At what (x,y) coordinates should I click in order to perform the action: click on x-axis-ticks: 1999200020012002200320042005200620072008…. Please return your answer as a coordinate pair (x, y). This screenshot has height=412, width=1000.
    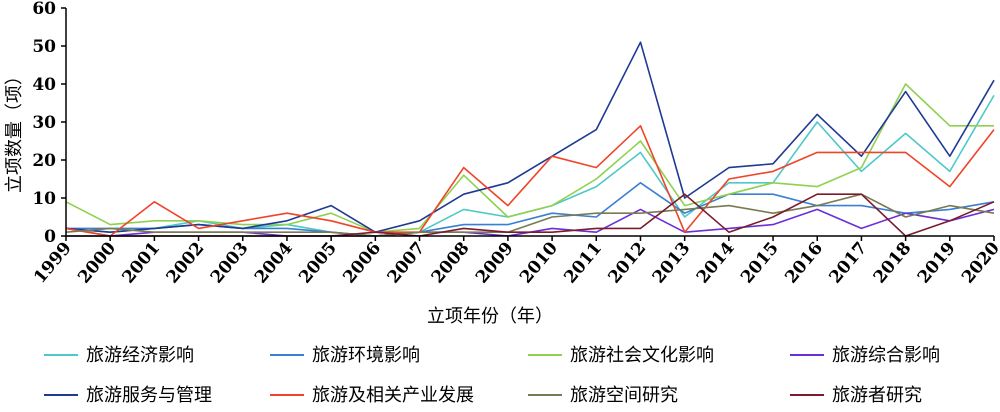
    Looking at the image, I should click on (515, 261).